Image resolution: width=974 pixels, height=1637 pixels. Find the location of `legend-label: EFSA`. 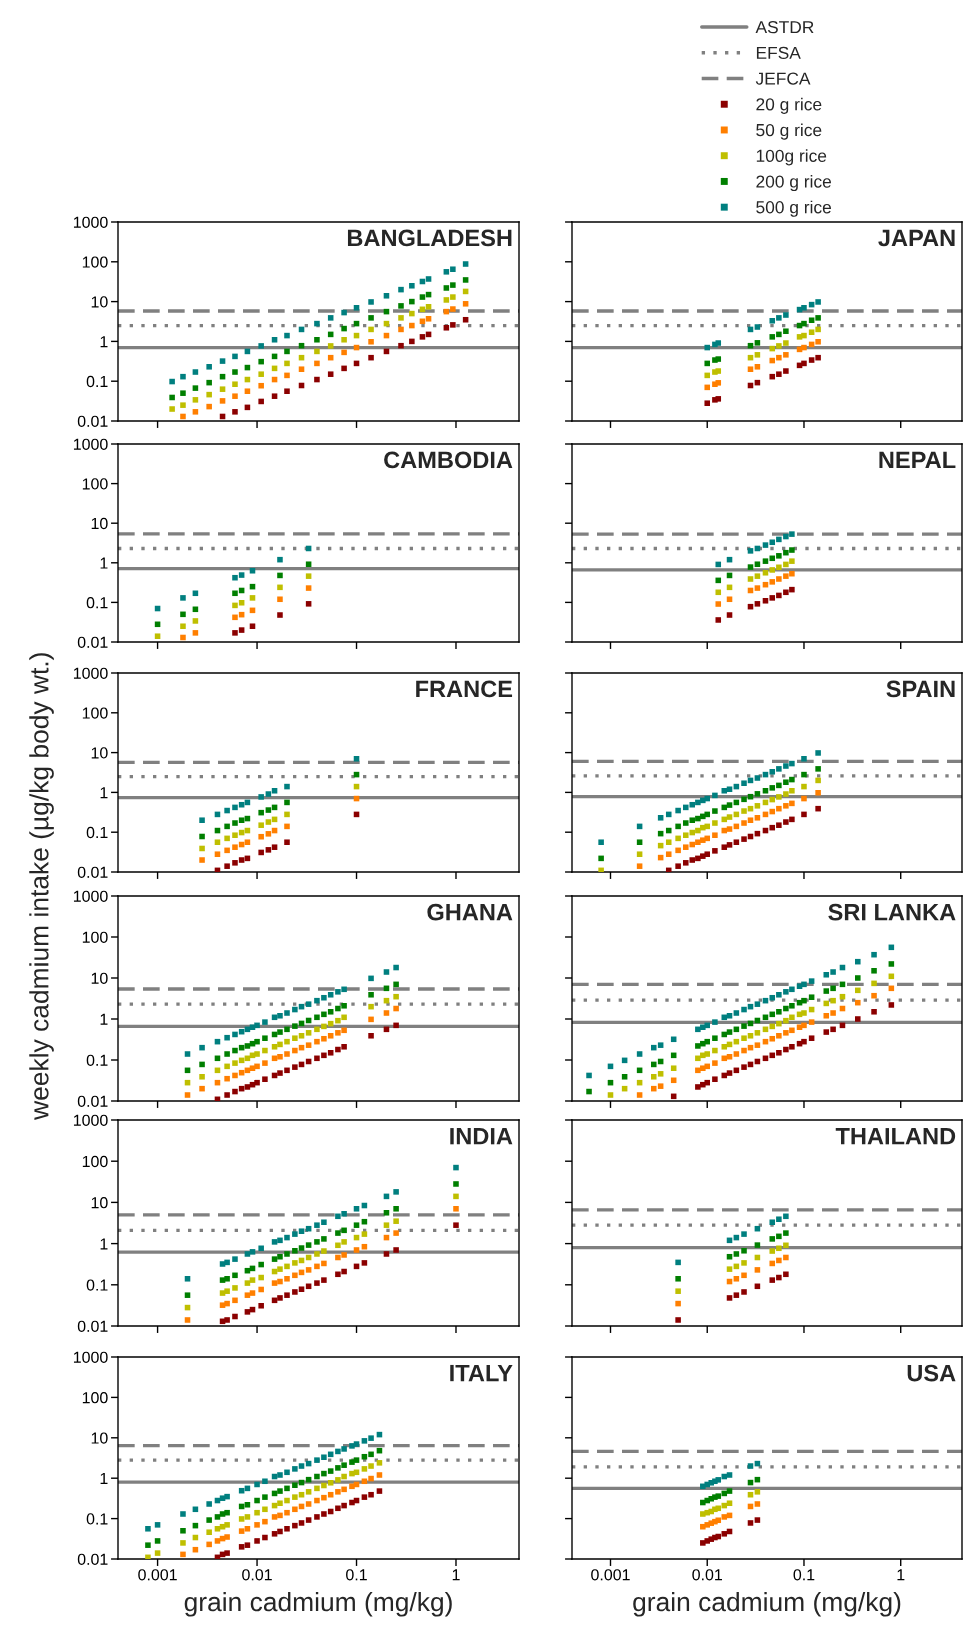

legend-label: EFSA is located at coordinates (778, 53).